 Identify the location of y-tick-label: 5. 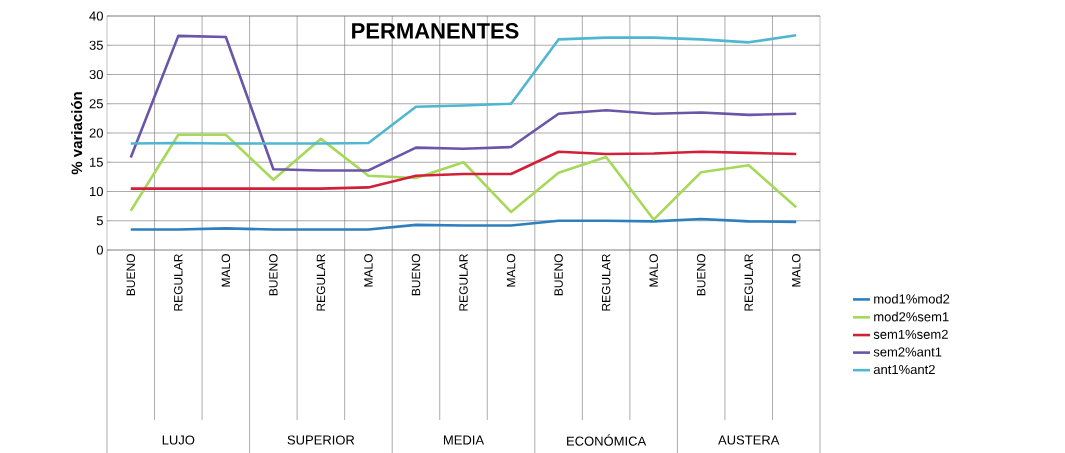
(99, 221).